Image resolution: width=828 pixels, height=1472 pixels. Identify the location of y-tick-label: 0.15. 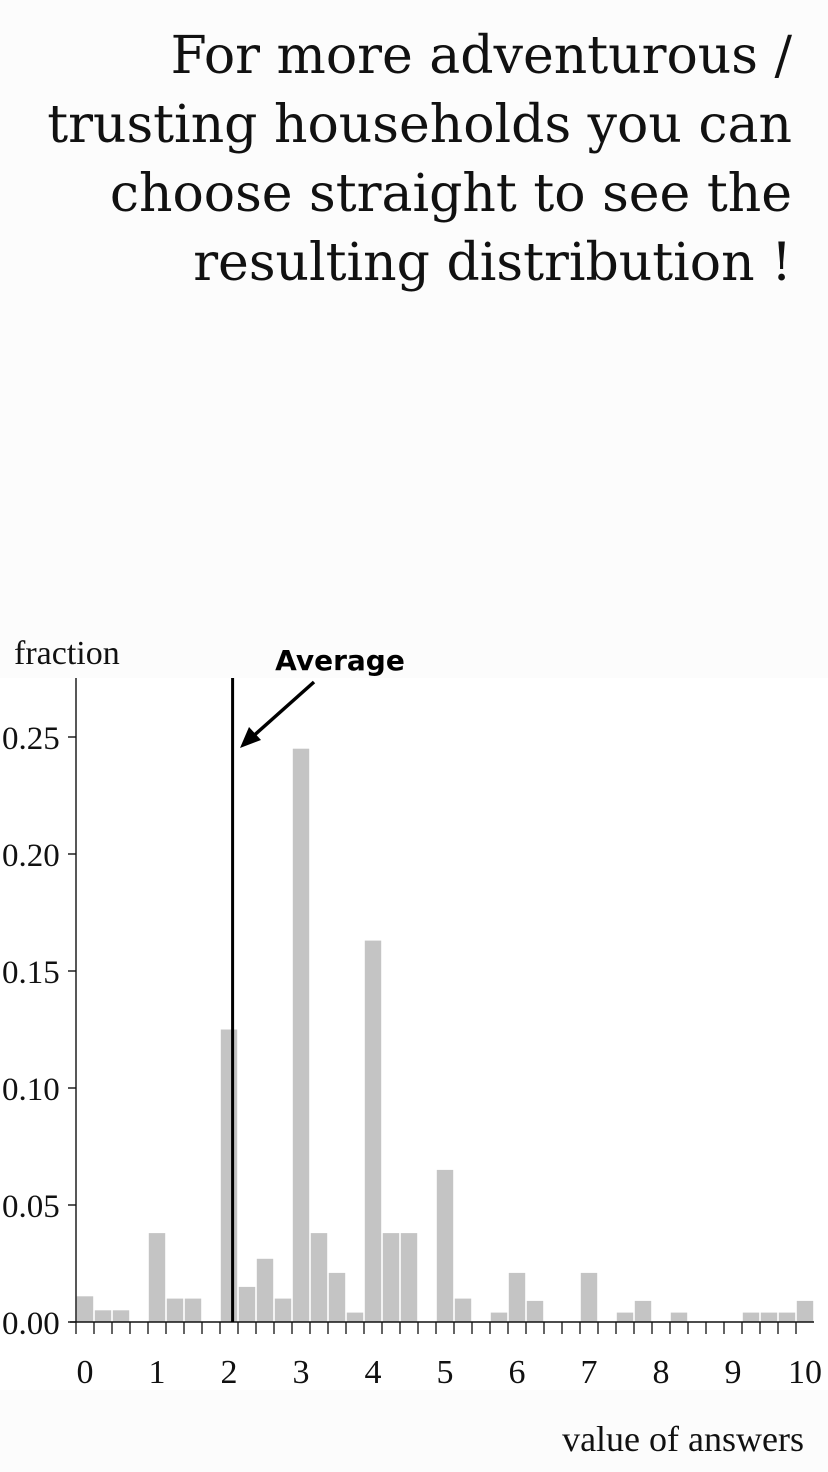
(31, 973).